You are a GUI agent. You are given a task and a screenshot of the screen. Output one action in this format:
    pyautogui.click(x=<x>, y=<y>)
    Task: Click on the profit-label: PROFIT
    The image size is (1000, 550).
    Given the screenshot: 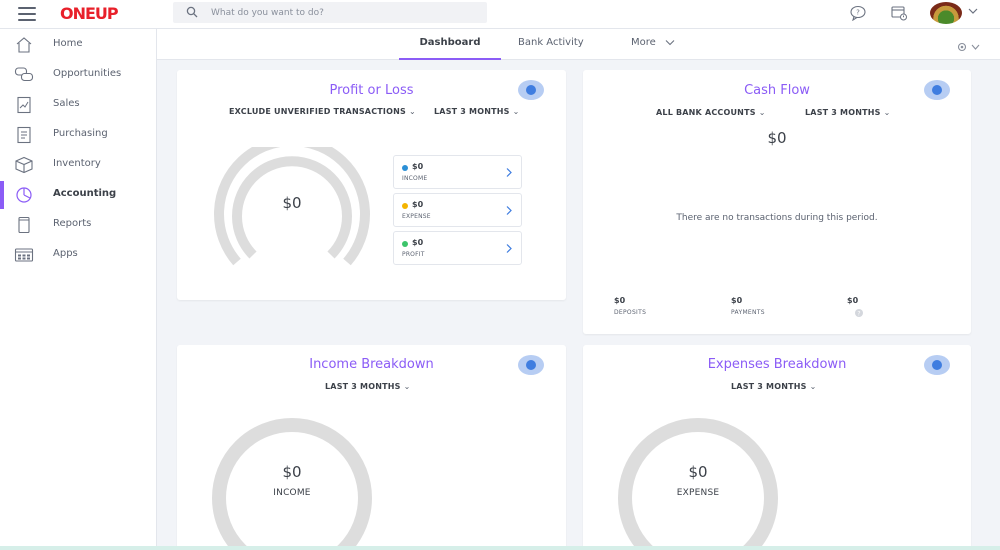 What is the action you would take?
    pyautogui.click(x=413, y=254)
    